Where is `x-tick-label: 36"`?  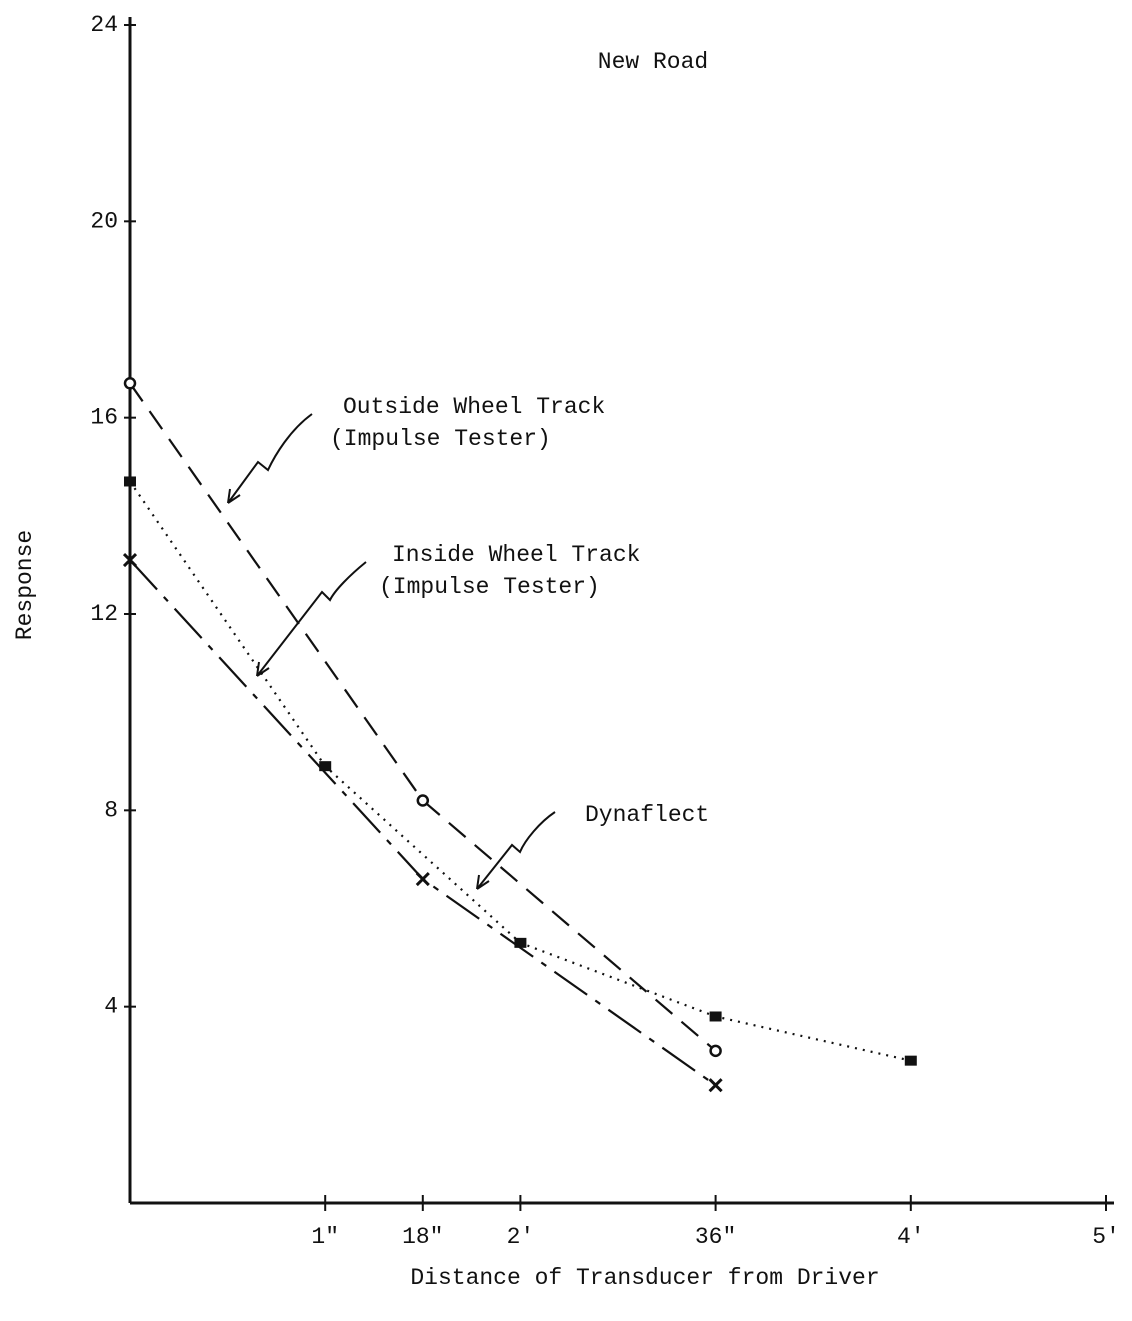
x-tick-label: 36" is located at coordinates (715, 1237).